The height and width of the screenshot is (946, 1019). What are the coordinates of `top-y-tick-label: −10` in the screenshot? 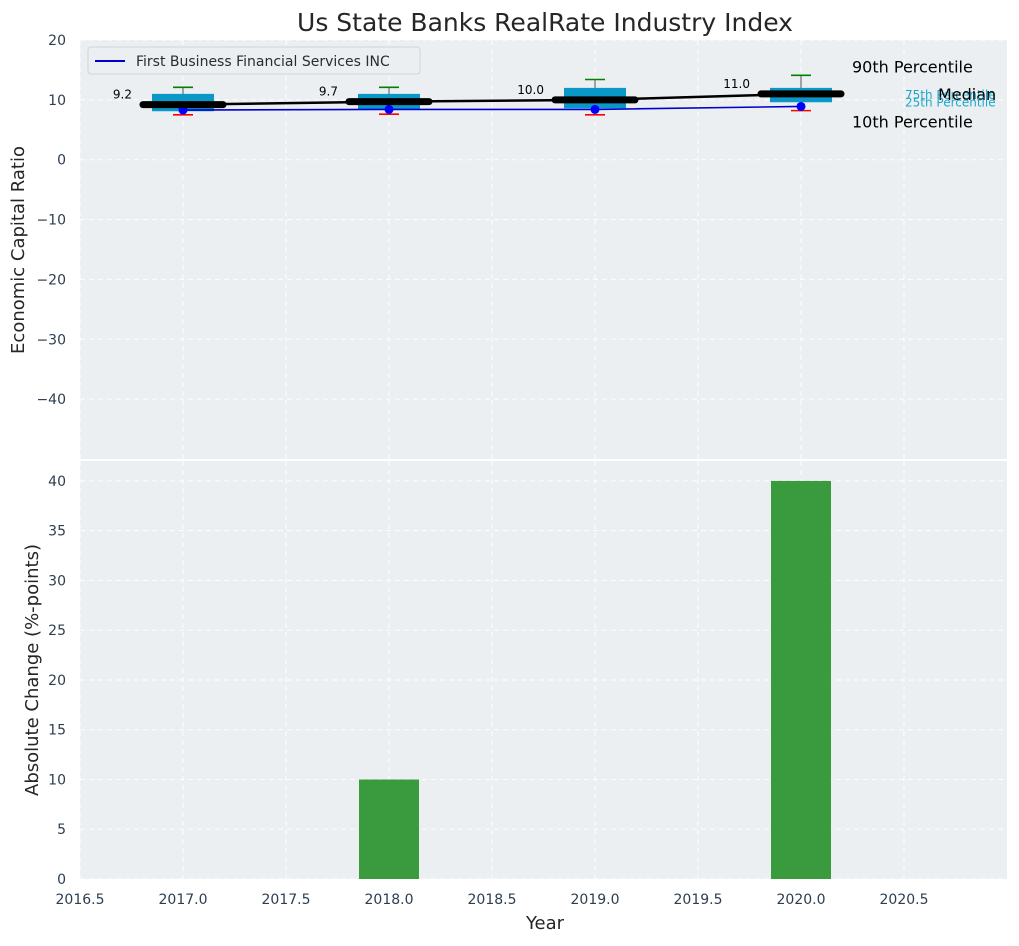 It's located at (51, 221).